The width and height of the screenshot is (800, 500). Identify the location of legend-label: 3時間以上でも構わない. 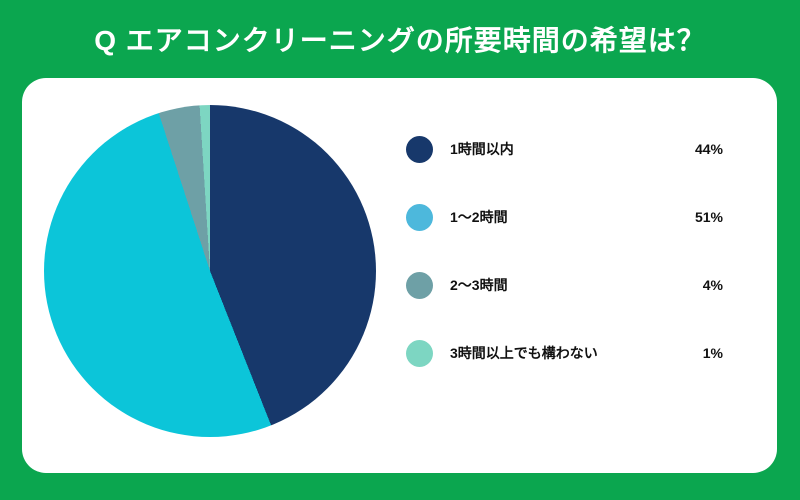
(524, 353).